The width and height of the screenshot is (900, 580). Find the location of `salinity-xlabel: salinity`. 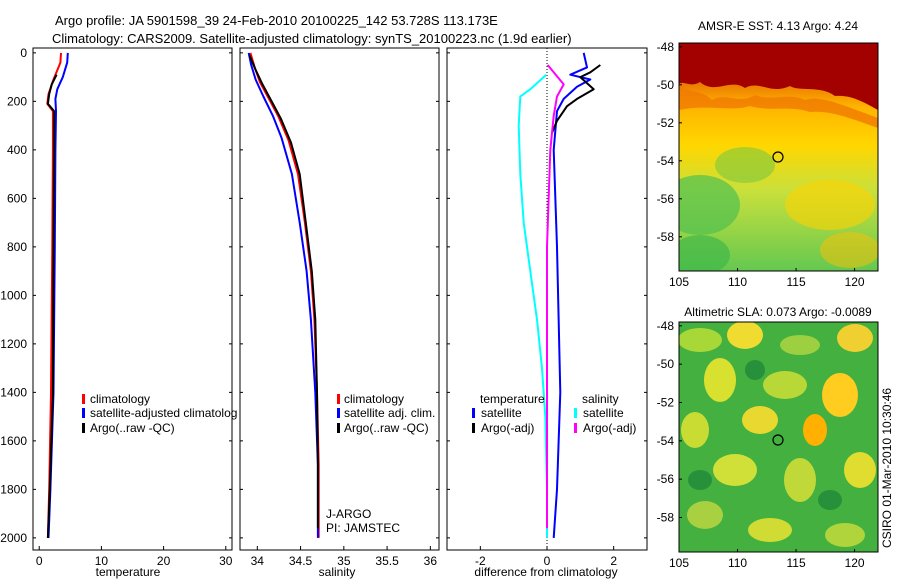

salinity-xlabel: salinity is located at coordinates (337, 572).